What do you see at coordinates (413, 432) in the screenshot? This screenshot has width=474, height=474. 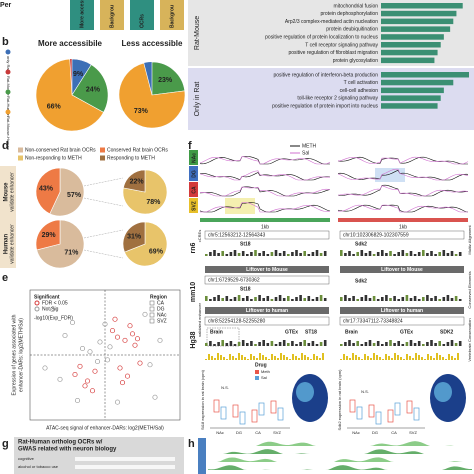 I see `x-tick-label: SVZ` at bounding box center [413, 432].